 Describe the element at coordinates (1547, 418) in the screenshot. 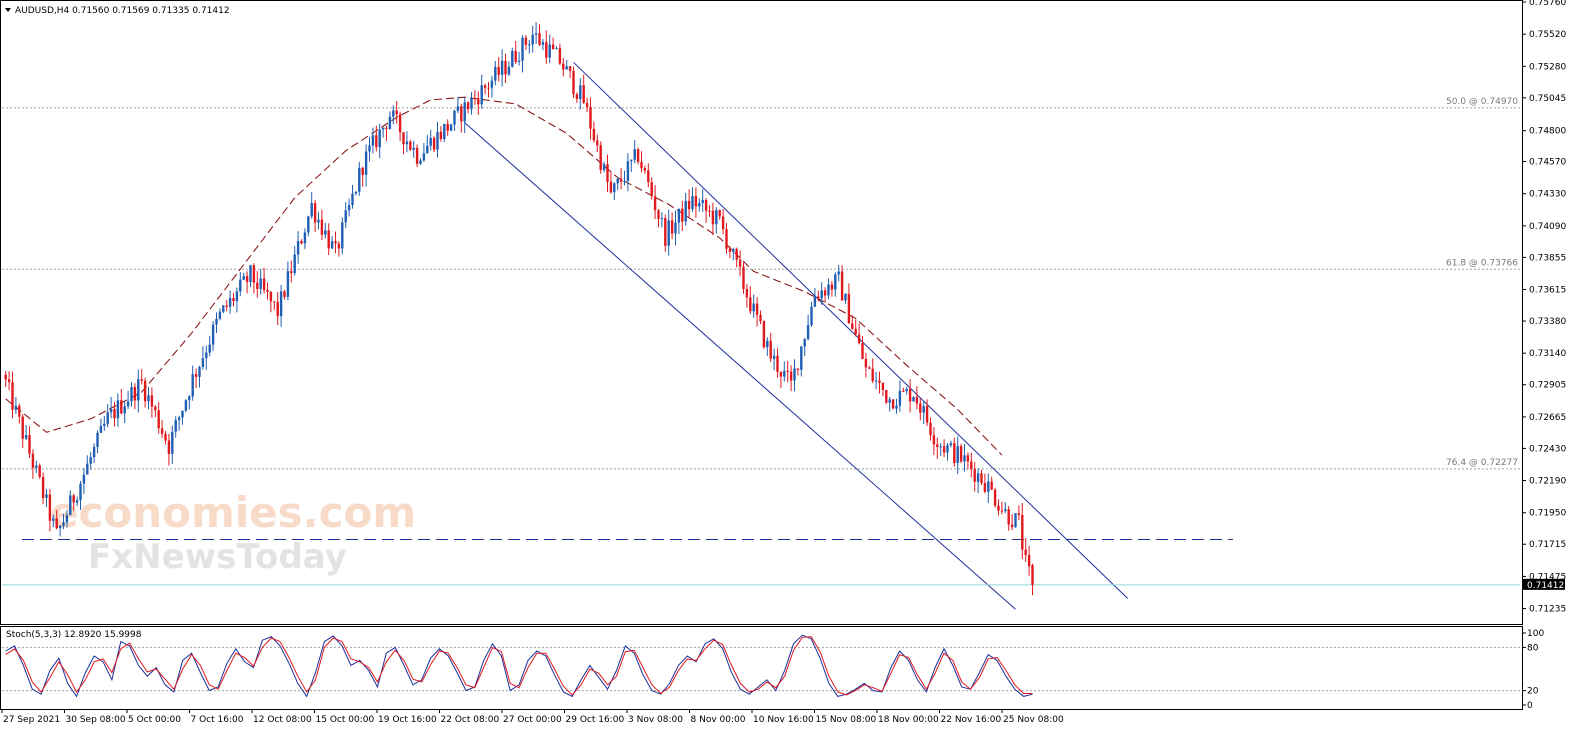

I see `price-tick-label: 0.72665` at that location.